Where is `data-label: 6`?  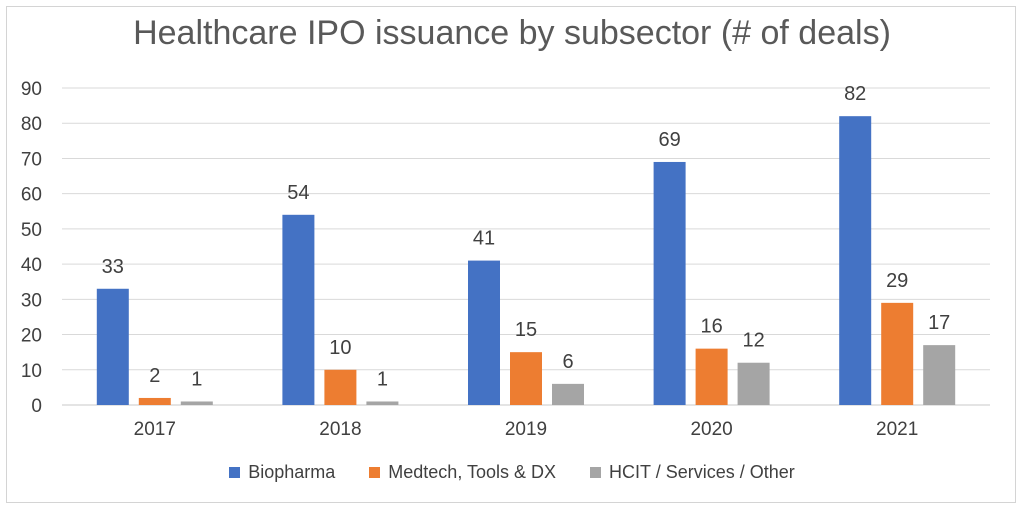 data-label: 6 is located at coordinates (567, 362).